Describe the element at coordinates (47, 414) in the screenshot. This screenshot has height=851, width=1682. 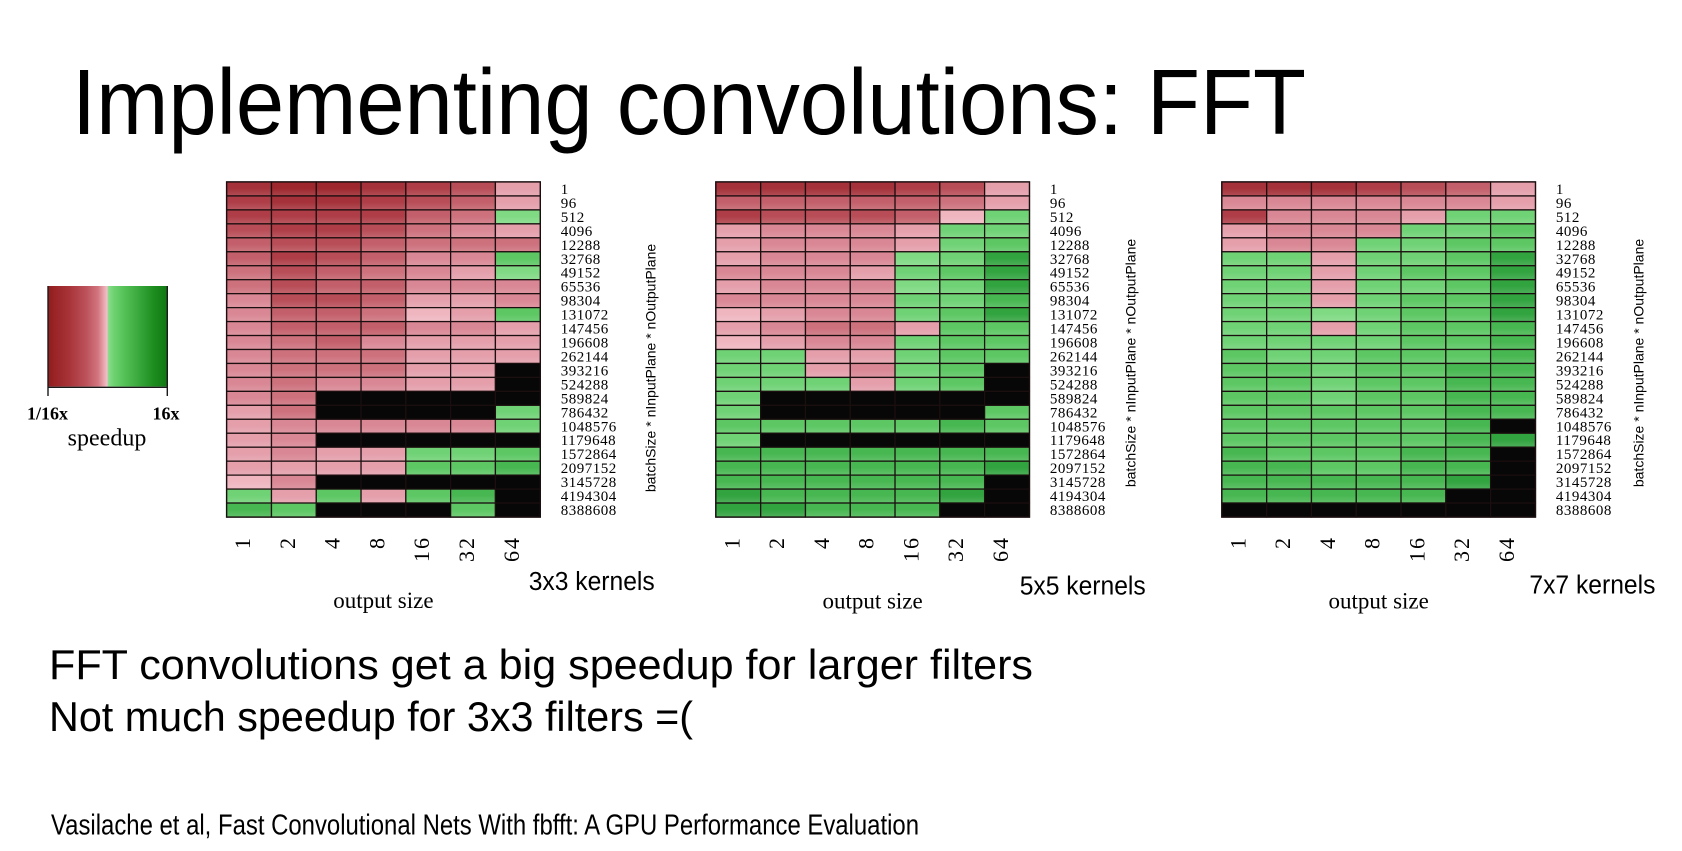
I see `svg-text: 1/16x` at that location.